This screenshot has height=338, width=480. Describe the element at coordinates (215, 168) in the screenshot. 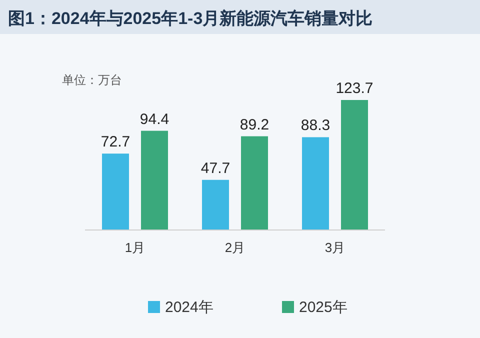

I see `data-label: 47.7` at that location.